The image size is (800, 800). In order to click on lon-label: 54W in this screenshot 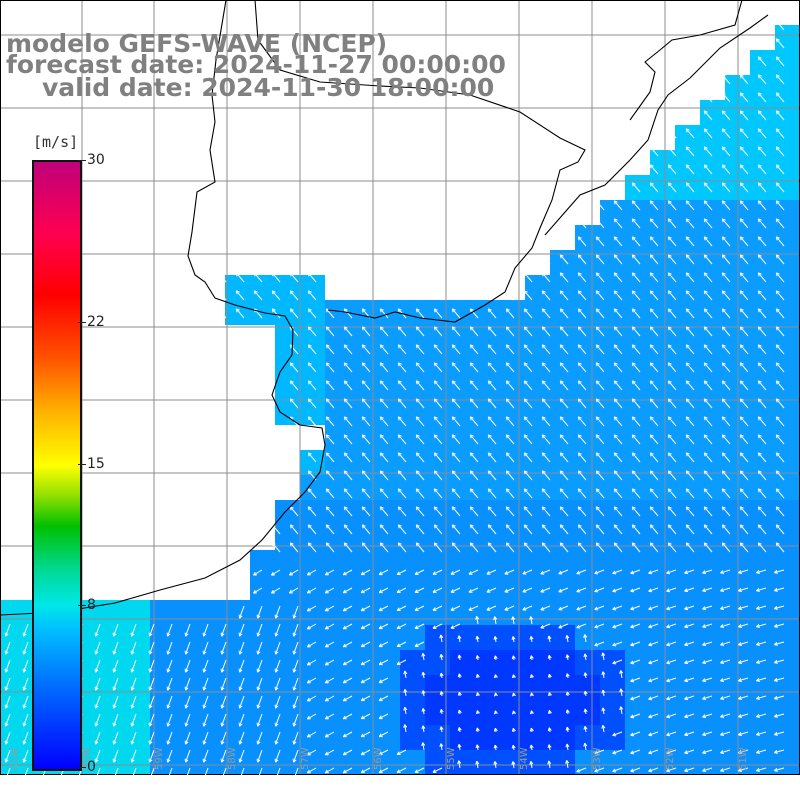, I will do `click(524, 758)`.